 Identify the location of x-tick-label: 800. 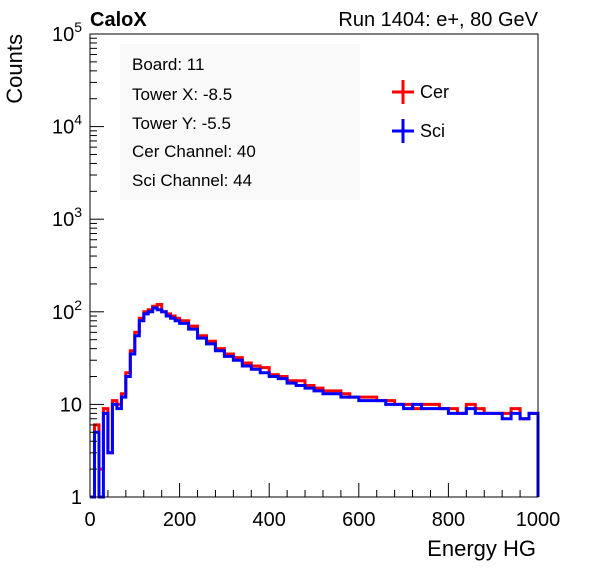
(448, 520).